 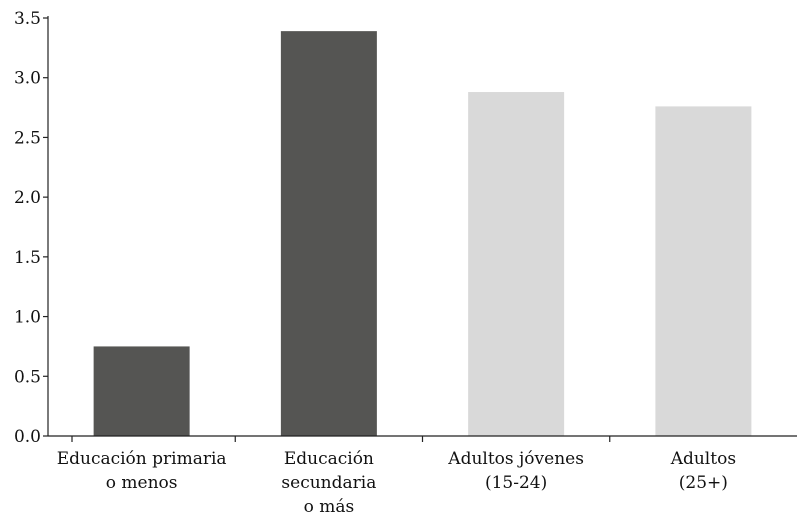 I want to click on x-category-label-line: Educación, so click(x=329, y=459).